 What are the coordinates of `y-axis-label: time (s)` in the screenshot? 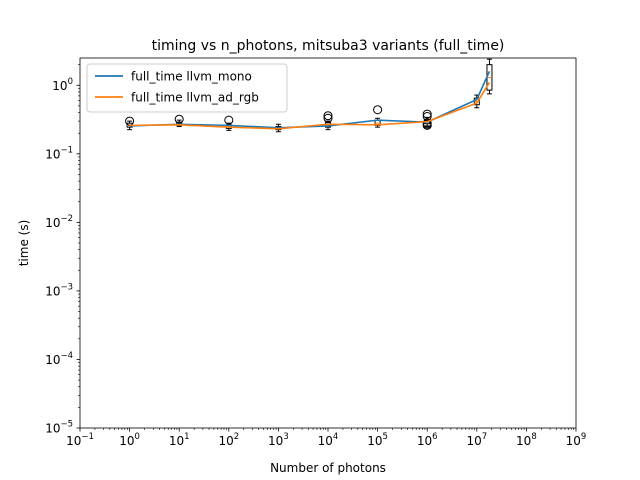 It's located at (24, 243).